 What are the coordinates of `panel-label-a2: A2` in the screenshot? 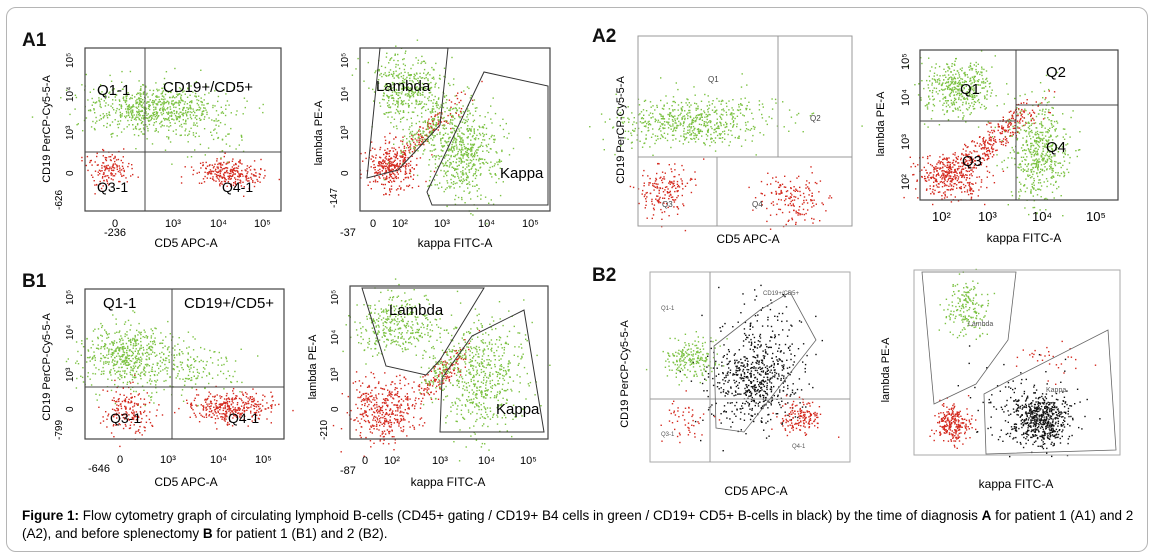 It's located at (604, 36).